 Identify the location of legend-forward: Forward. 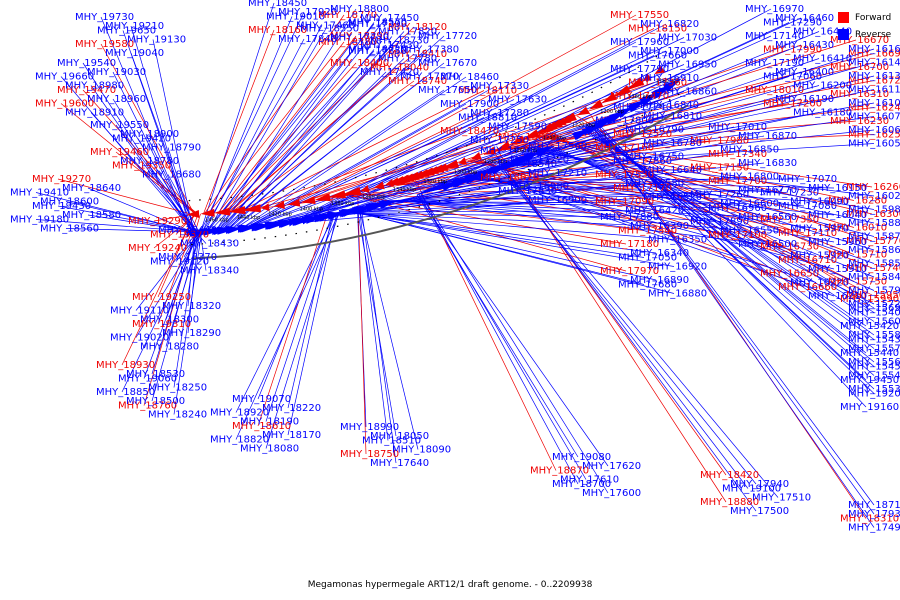
(864, 17).